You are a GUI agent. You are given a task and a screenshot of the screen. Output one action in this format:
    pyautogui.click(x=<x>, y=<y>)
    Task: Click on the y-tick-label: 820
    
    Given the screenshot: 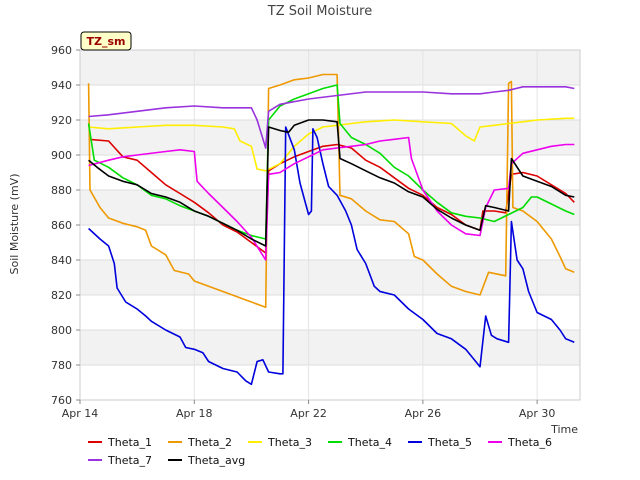 What is the action you would take?
    pyautogui.click(x=61, y=295)
    